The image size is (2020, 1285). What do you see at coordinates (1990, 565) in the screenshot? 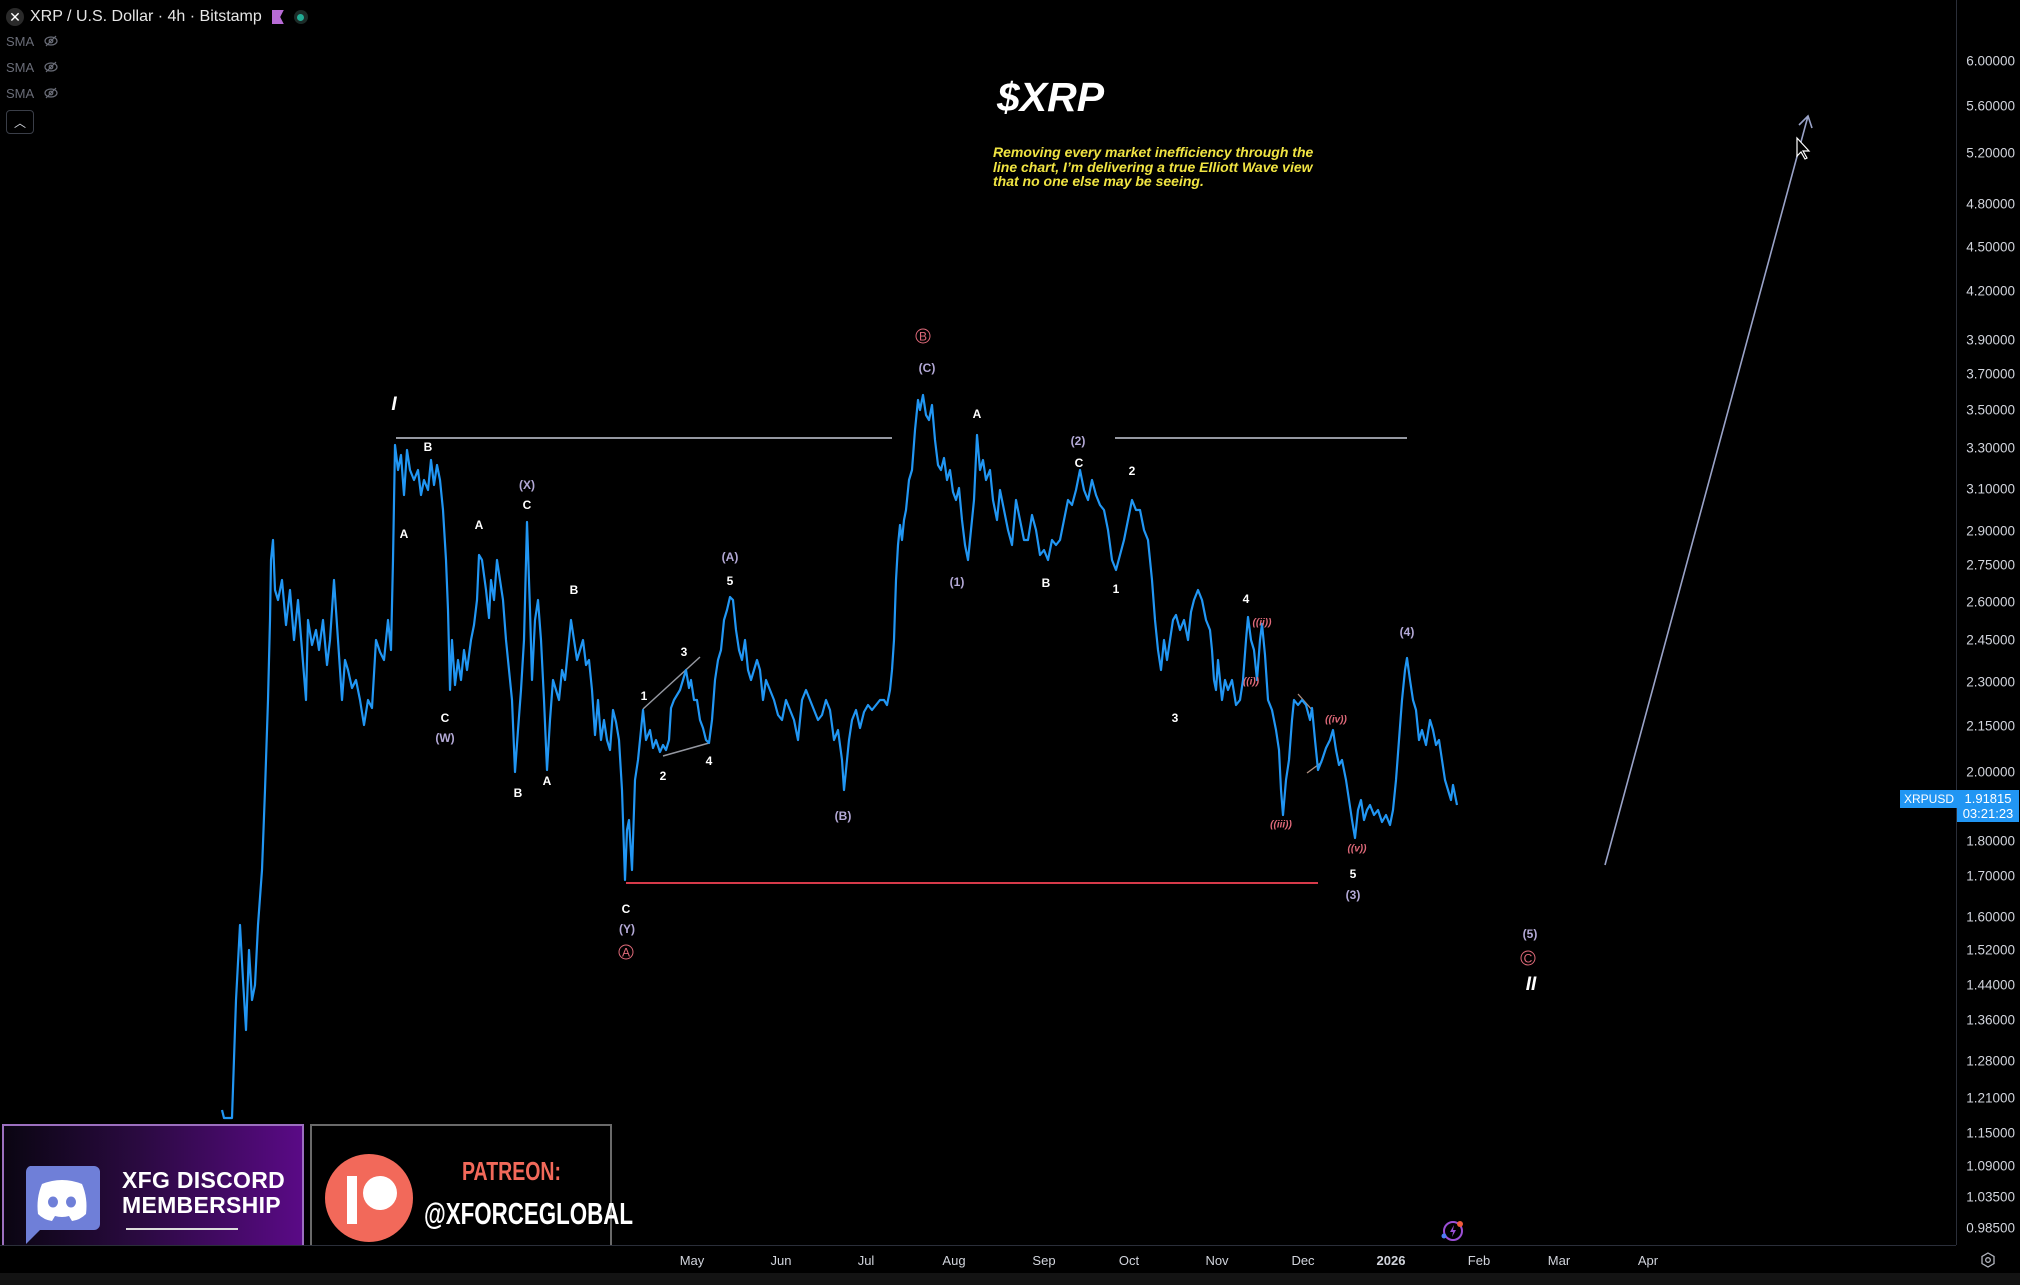
I see `price-tick: 2.75000` at bounding box center [1990, 565].